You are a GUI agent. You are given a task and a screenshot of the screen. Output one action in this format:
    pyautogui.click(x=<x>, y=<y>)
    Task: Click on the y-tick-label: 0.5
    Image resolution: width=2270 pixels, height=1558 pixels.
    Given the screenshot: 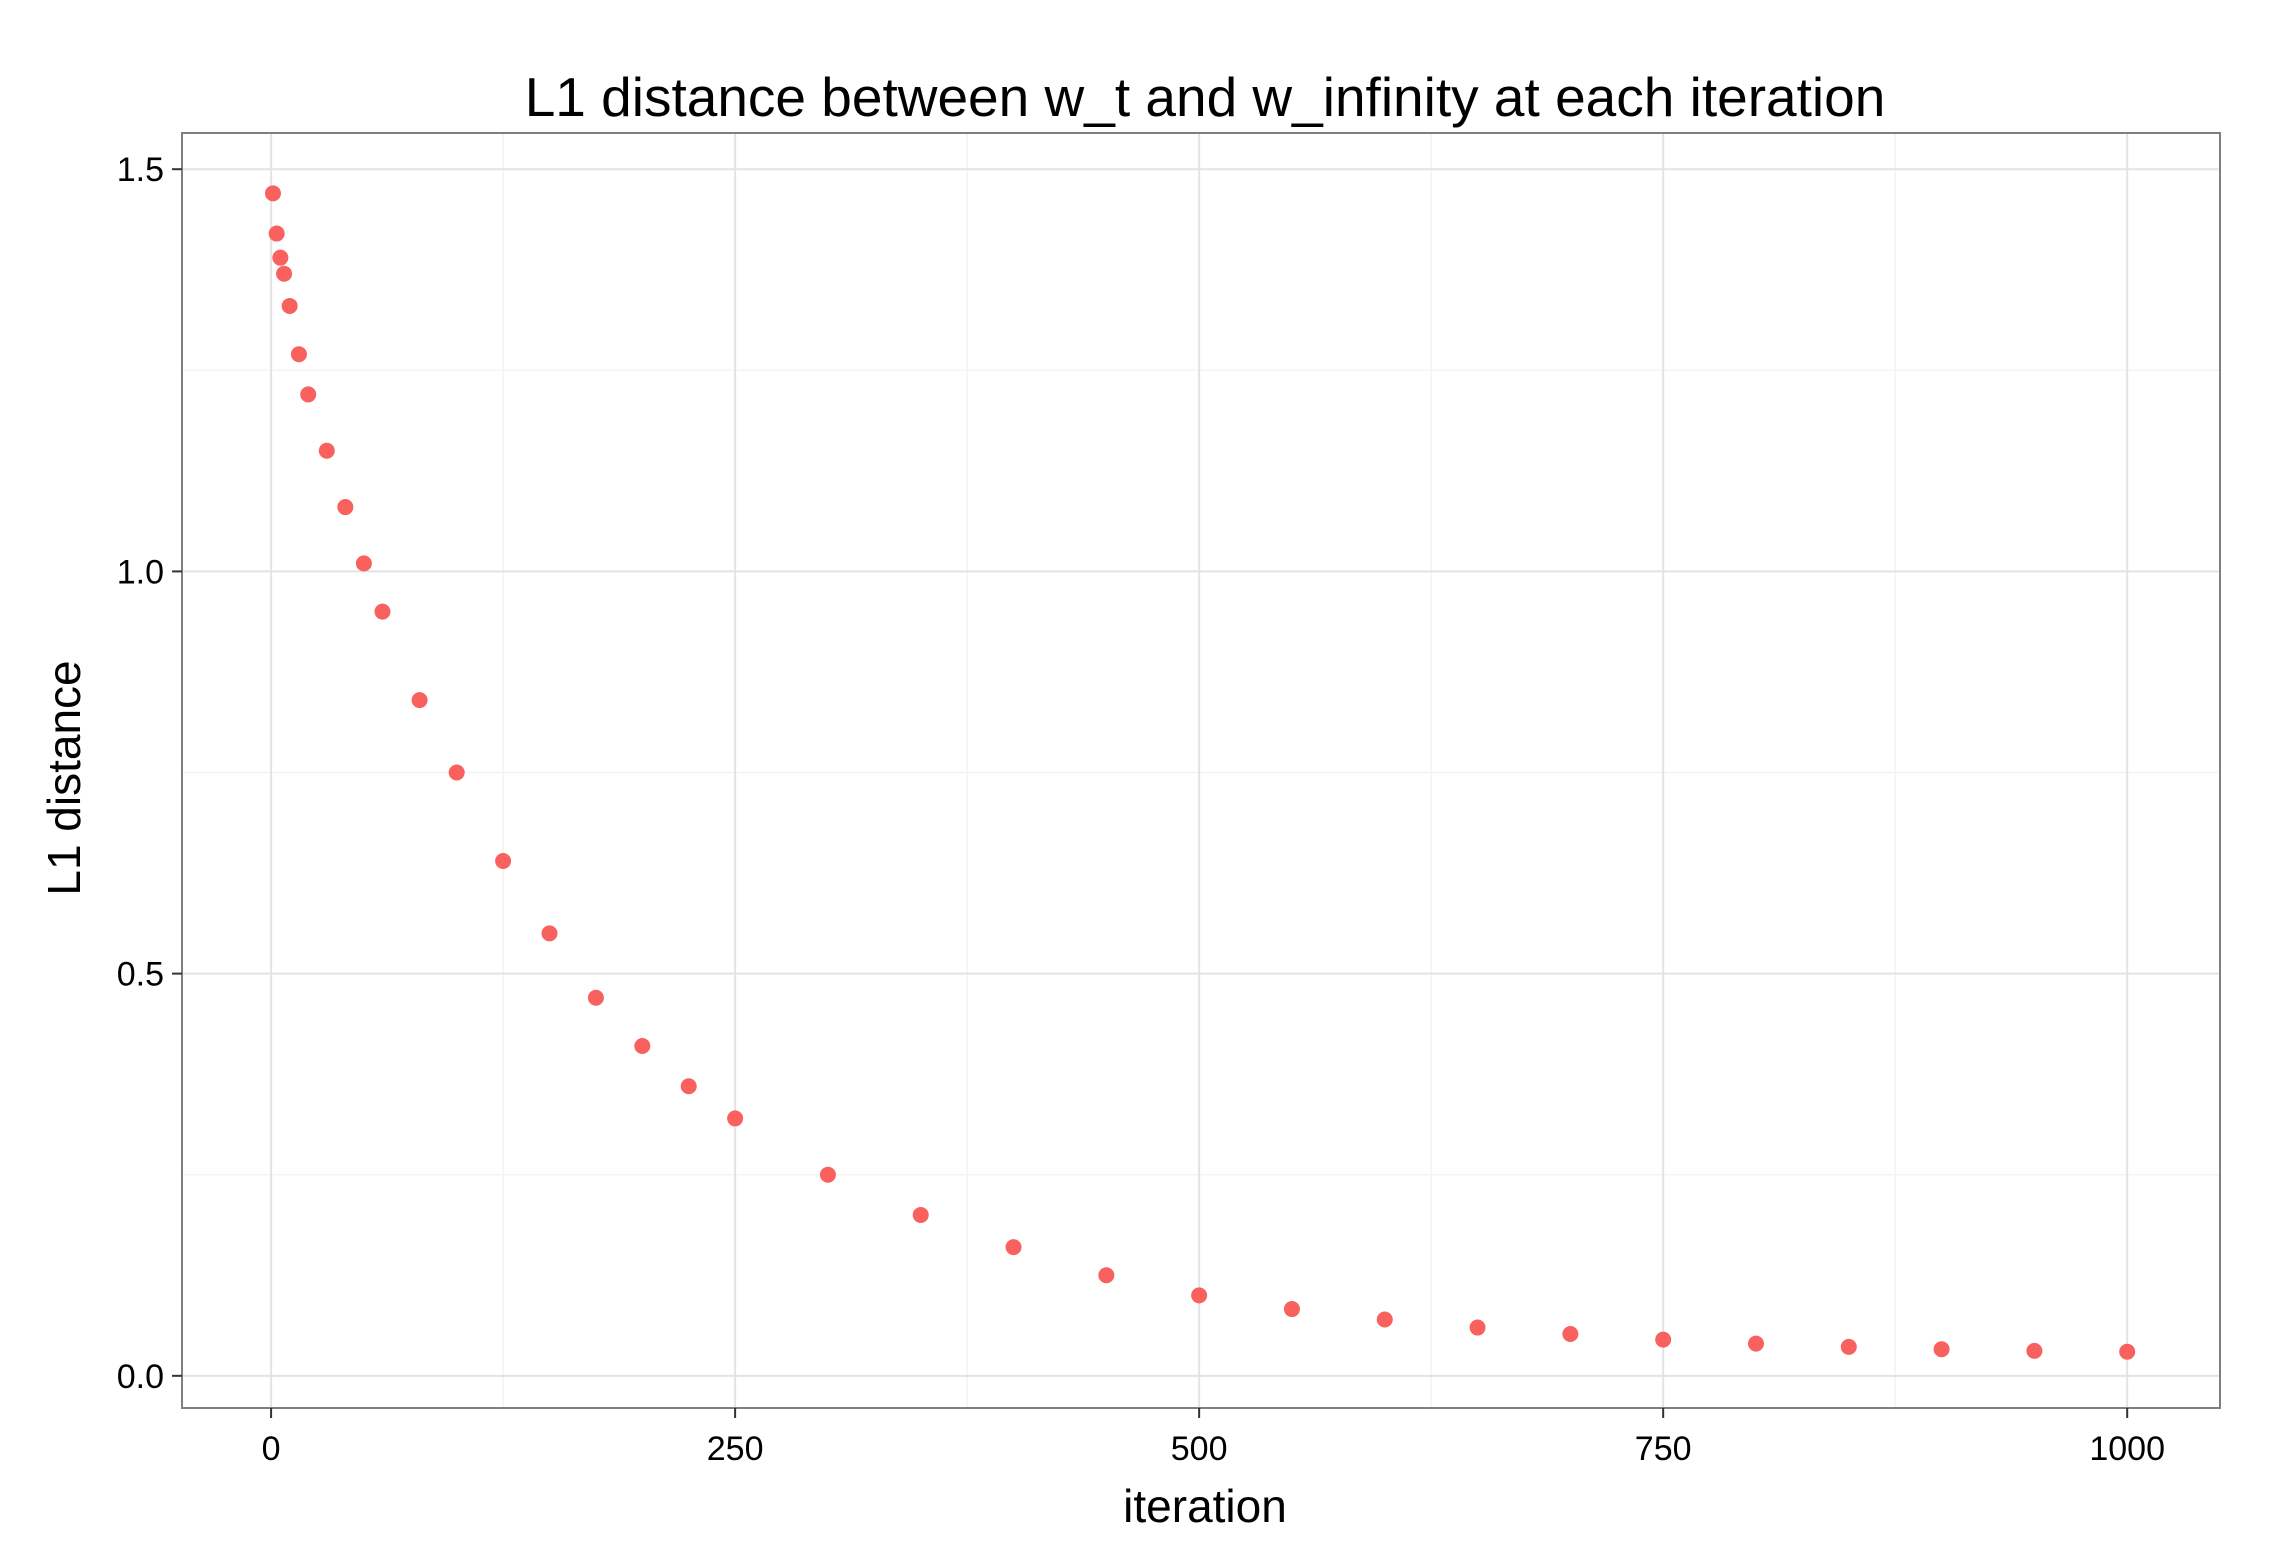 What is the action you would take?
    pyautogui.click(x=140, y=975)
    